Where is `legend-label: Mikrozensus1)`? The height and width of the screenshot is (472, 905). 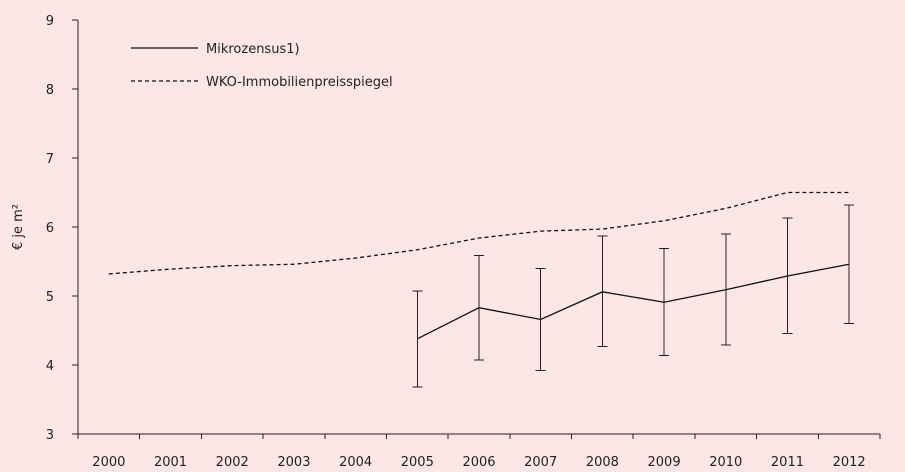 legend-label: Mikrozensus1) is located at coordinates (253, 49).